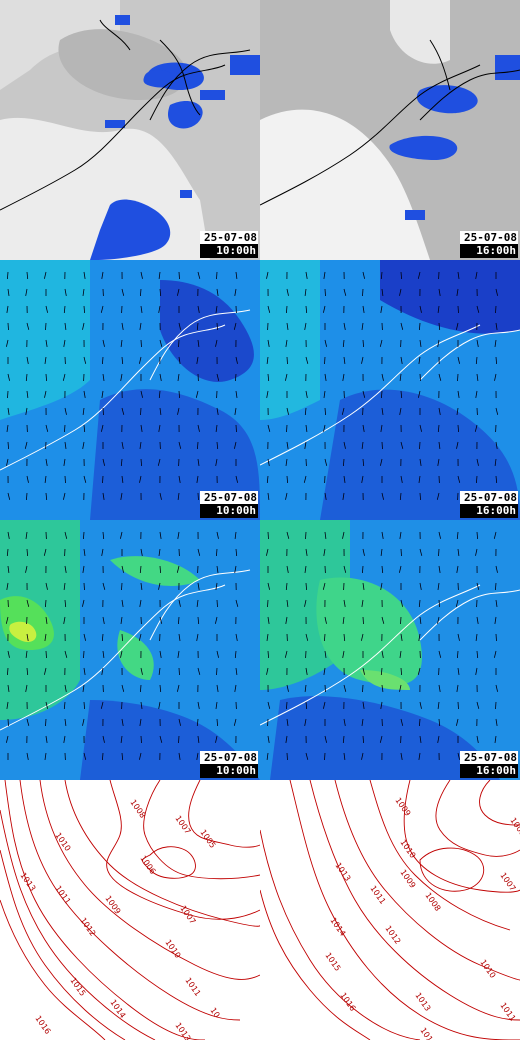 The image size is (520, 1040). I want to click on wind-map-b-16h: 25-07-08 16:00h, so click(390, 650).